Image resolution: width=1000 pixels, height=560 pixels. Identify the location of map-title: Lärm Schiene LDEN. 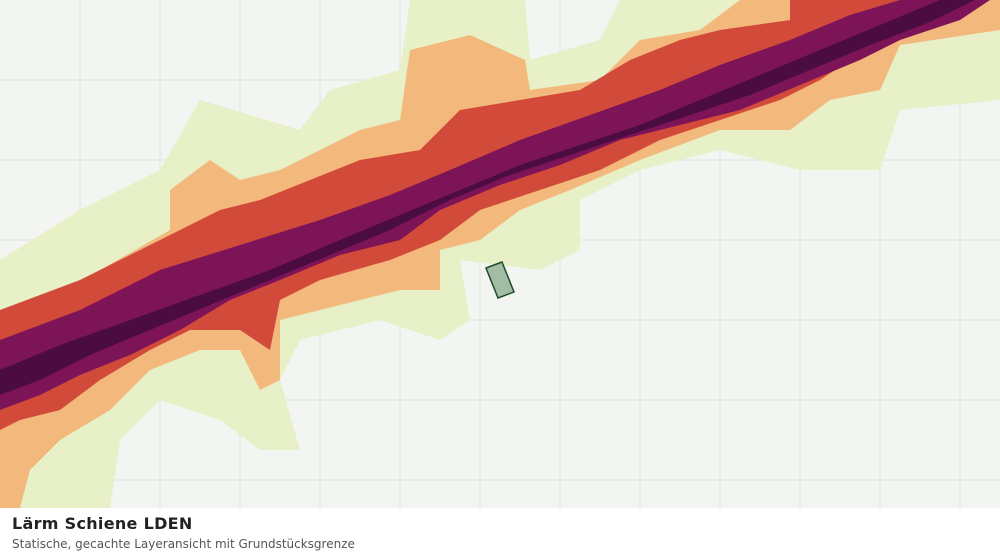
(102, 523).